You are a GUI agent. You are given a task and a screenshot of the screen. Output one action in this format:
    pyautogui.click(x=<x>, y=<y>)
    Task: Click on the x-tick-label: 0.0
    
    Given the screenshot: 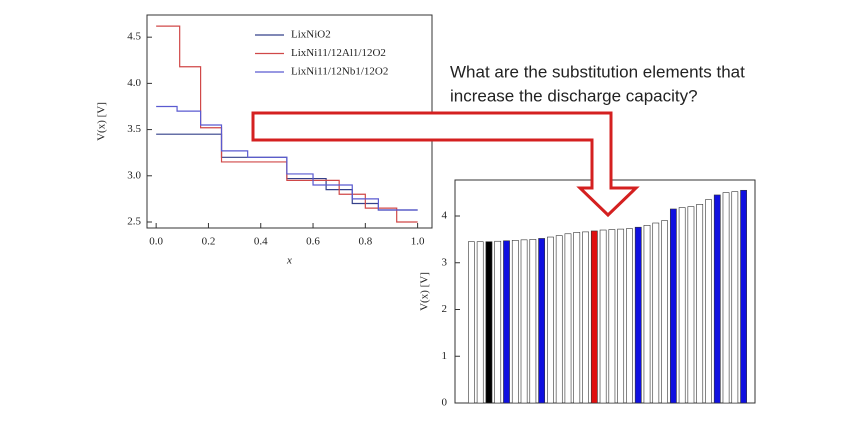 What is the action you would take?
    pyautogui.click(x=156, y=242)
    